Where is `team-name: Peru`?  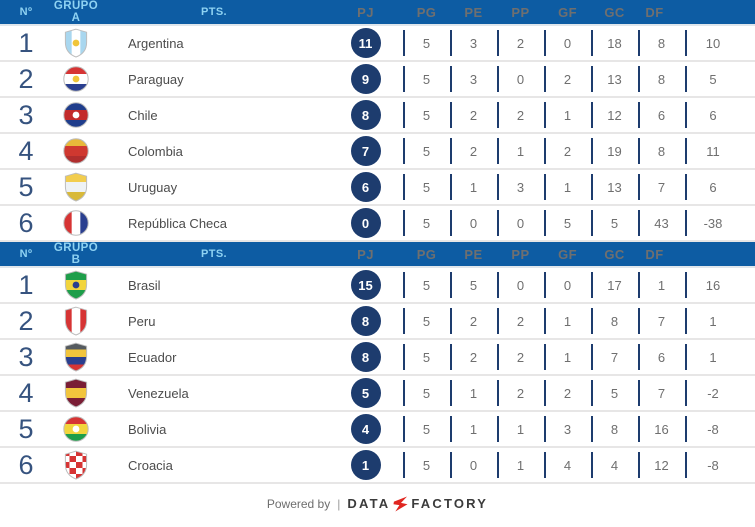
team-name: Peru is located at coordinates (142, 321).